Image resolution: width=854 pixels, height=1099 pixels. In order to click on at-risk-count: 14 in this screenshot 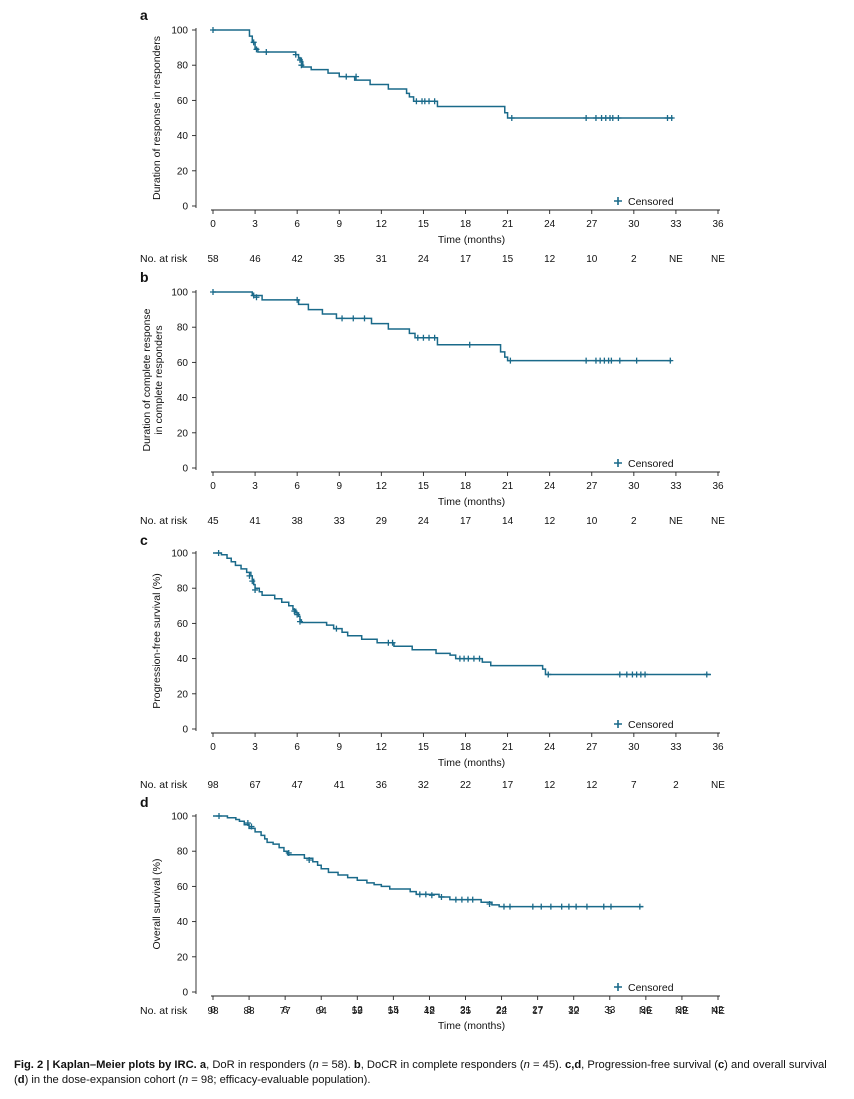, I will do `click(508, 521)`.